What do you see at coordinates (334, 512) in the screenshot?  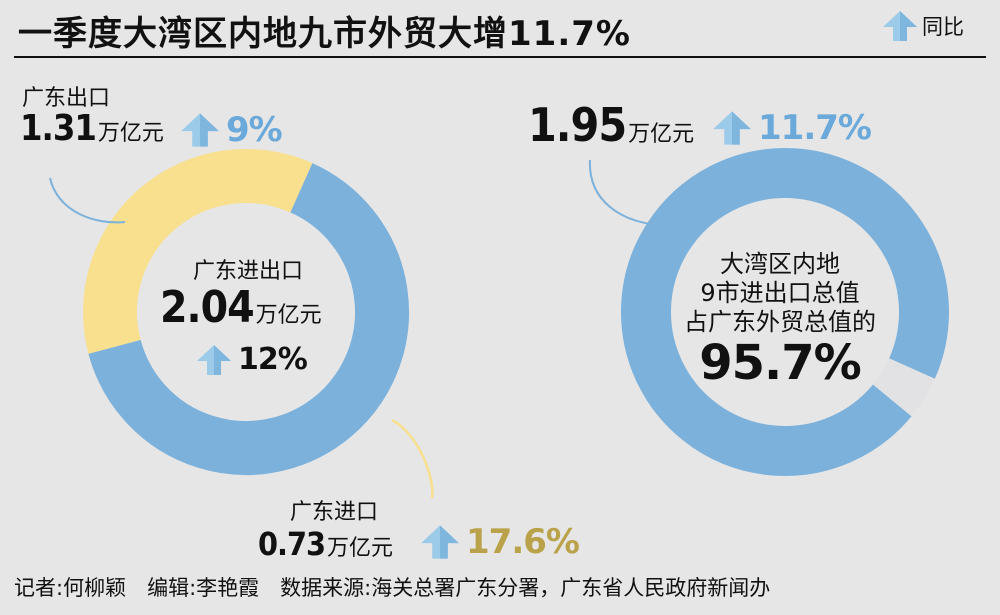 I see `import-label: 广东进口` at bounding box center [334, 512].